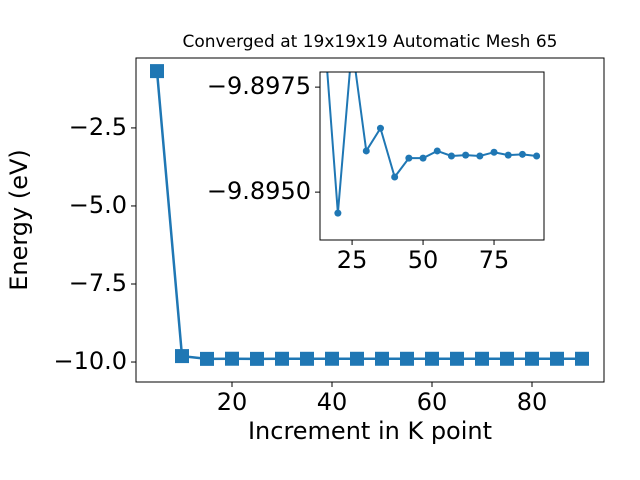  Describe the element at coordinates (431, 143) in the screenshot. I see `series-line` at that location.